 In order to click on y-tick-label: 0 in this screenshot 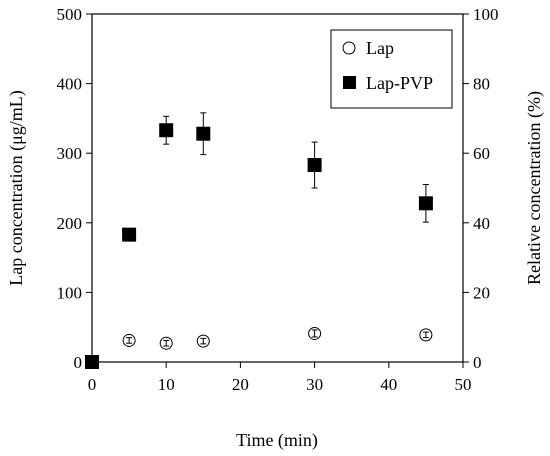, I will do `click(78, 362)`.